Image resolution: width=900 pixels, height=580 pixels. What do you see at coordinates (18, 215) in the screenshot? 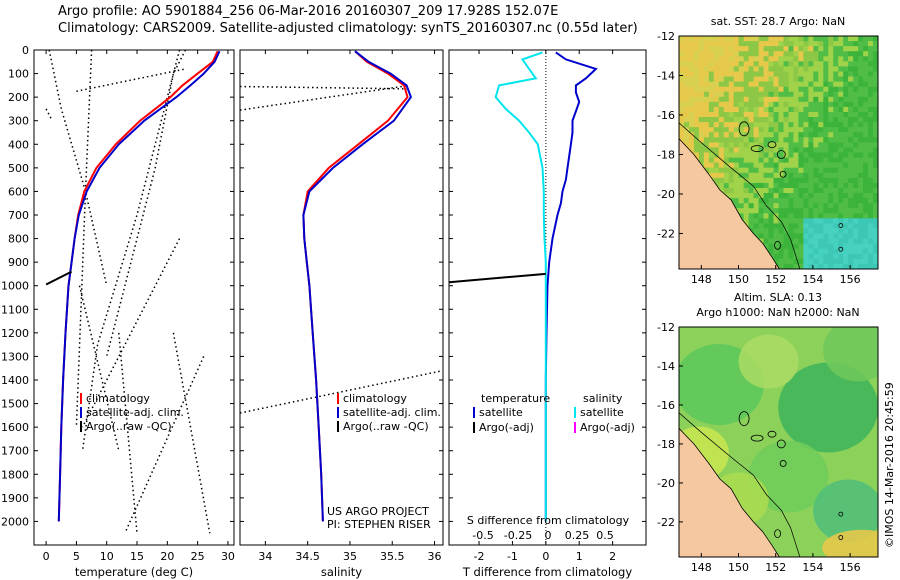
I see `depth-tick-label: 700` at bounding box center [18, 215].